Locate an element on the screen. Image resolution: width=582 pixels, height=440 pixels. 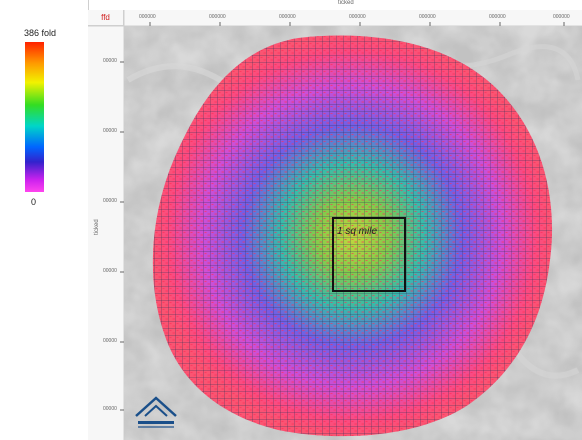
mountain-logo-icon is located at coordinates (160, 411).